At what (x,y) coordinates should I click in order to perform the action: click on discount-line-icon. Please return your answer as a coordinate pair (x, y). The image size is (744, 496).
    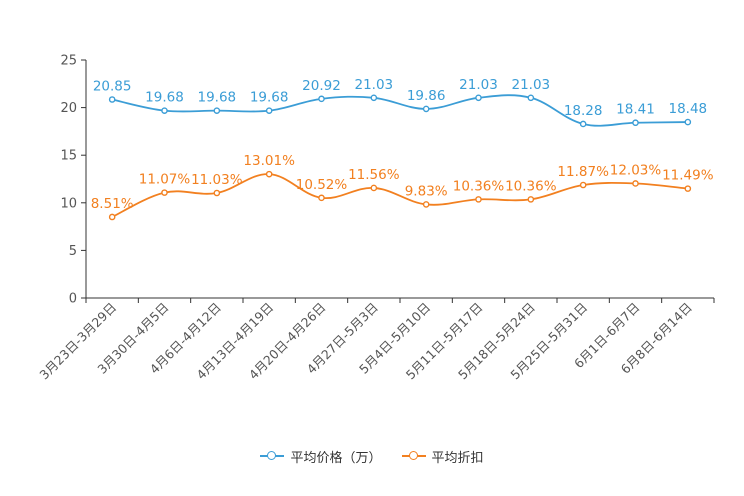
    Looking at the image, I should click on (413, 456).